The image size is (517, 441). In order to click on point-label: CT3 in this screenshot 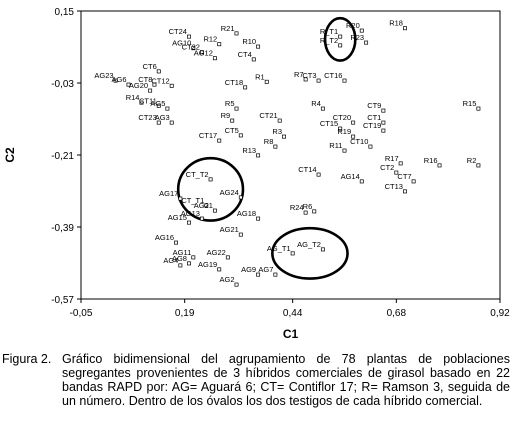, I will do `click(309, 75)`.